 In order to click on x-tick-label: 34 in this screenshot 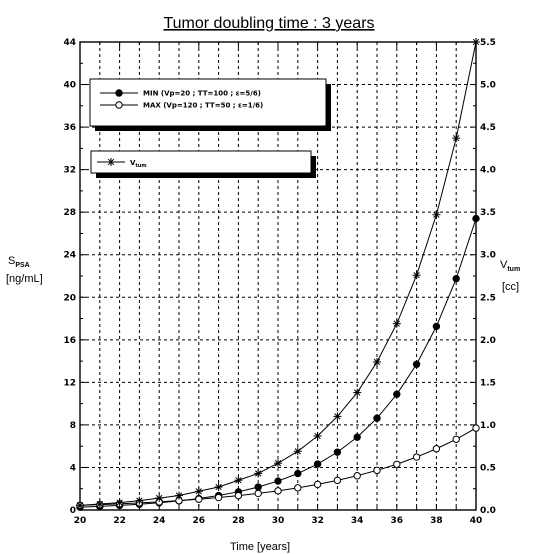, I will do `click(357, 521)`.